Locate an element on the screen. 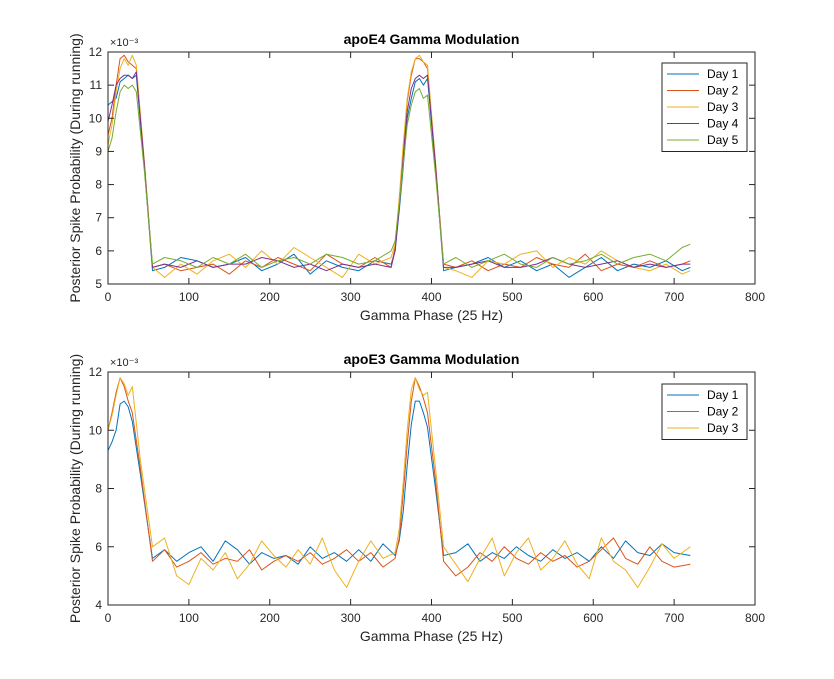 The width and height of the screenshot is (834, 679). legend-label: Day 4 is located at coordinates (723, 124).